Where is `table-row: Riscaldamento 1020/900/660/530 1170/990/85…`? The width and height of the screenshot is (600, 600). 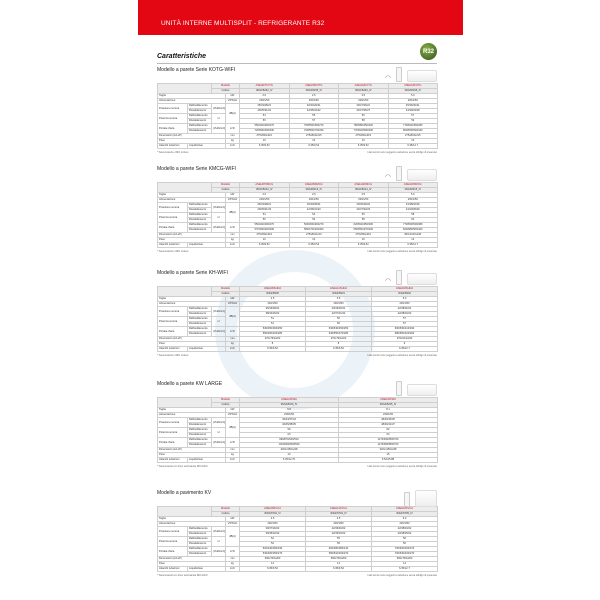 table-row: Riscaldamento 1020/900/660/530 1170/990/85… is located at coordinates (298, 445).